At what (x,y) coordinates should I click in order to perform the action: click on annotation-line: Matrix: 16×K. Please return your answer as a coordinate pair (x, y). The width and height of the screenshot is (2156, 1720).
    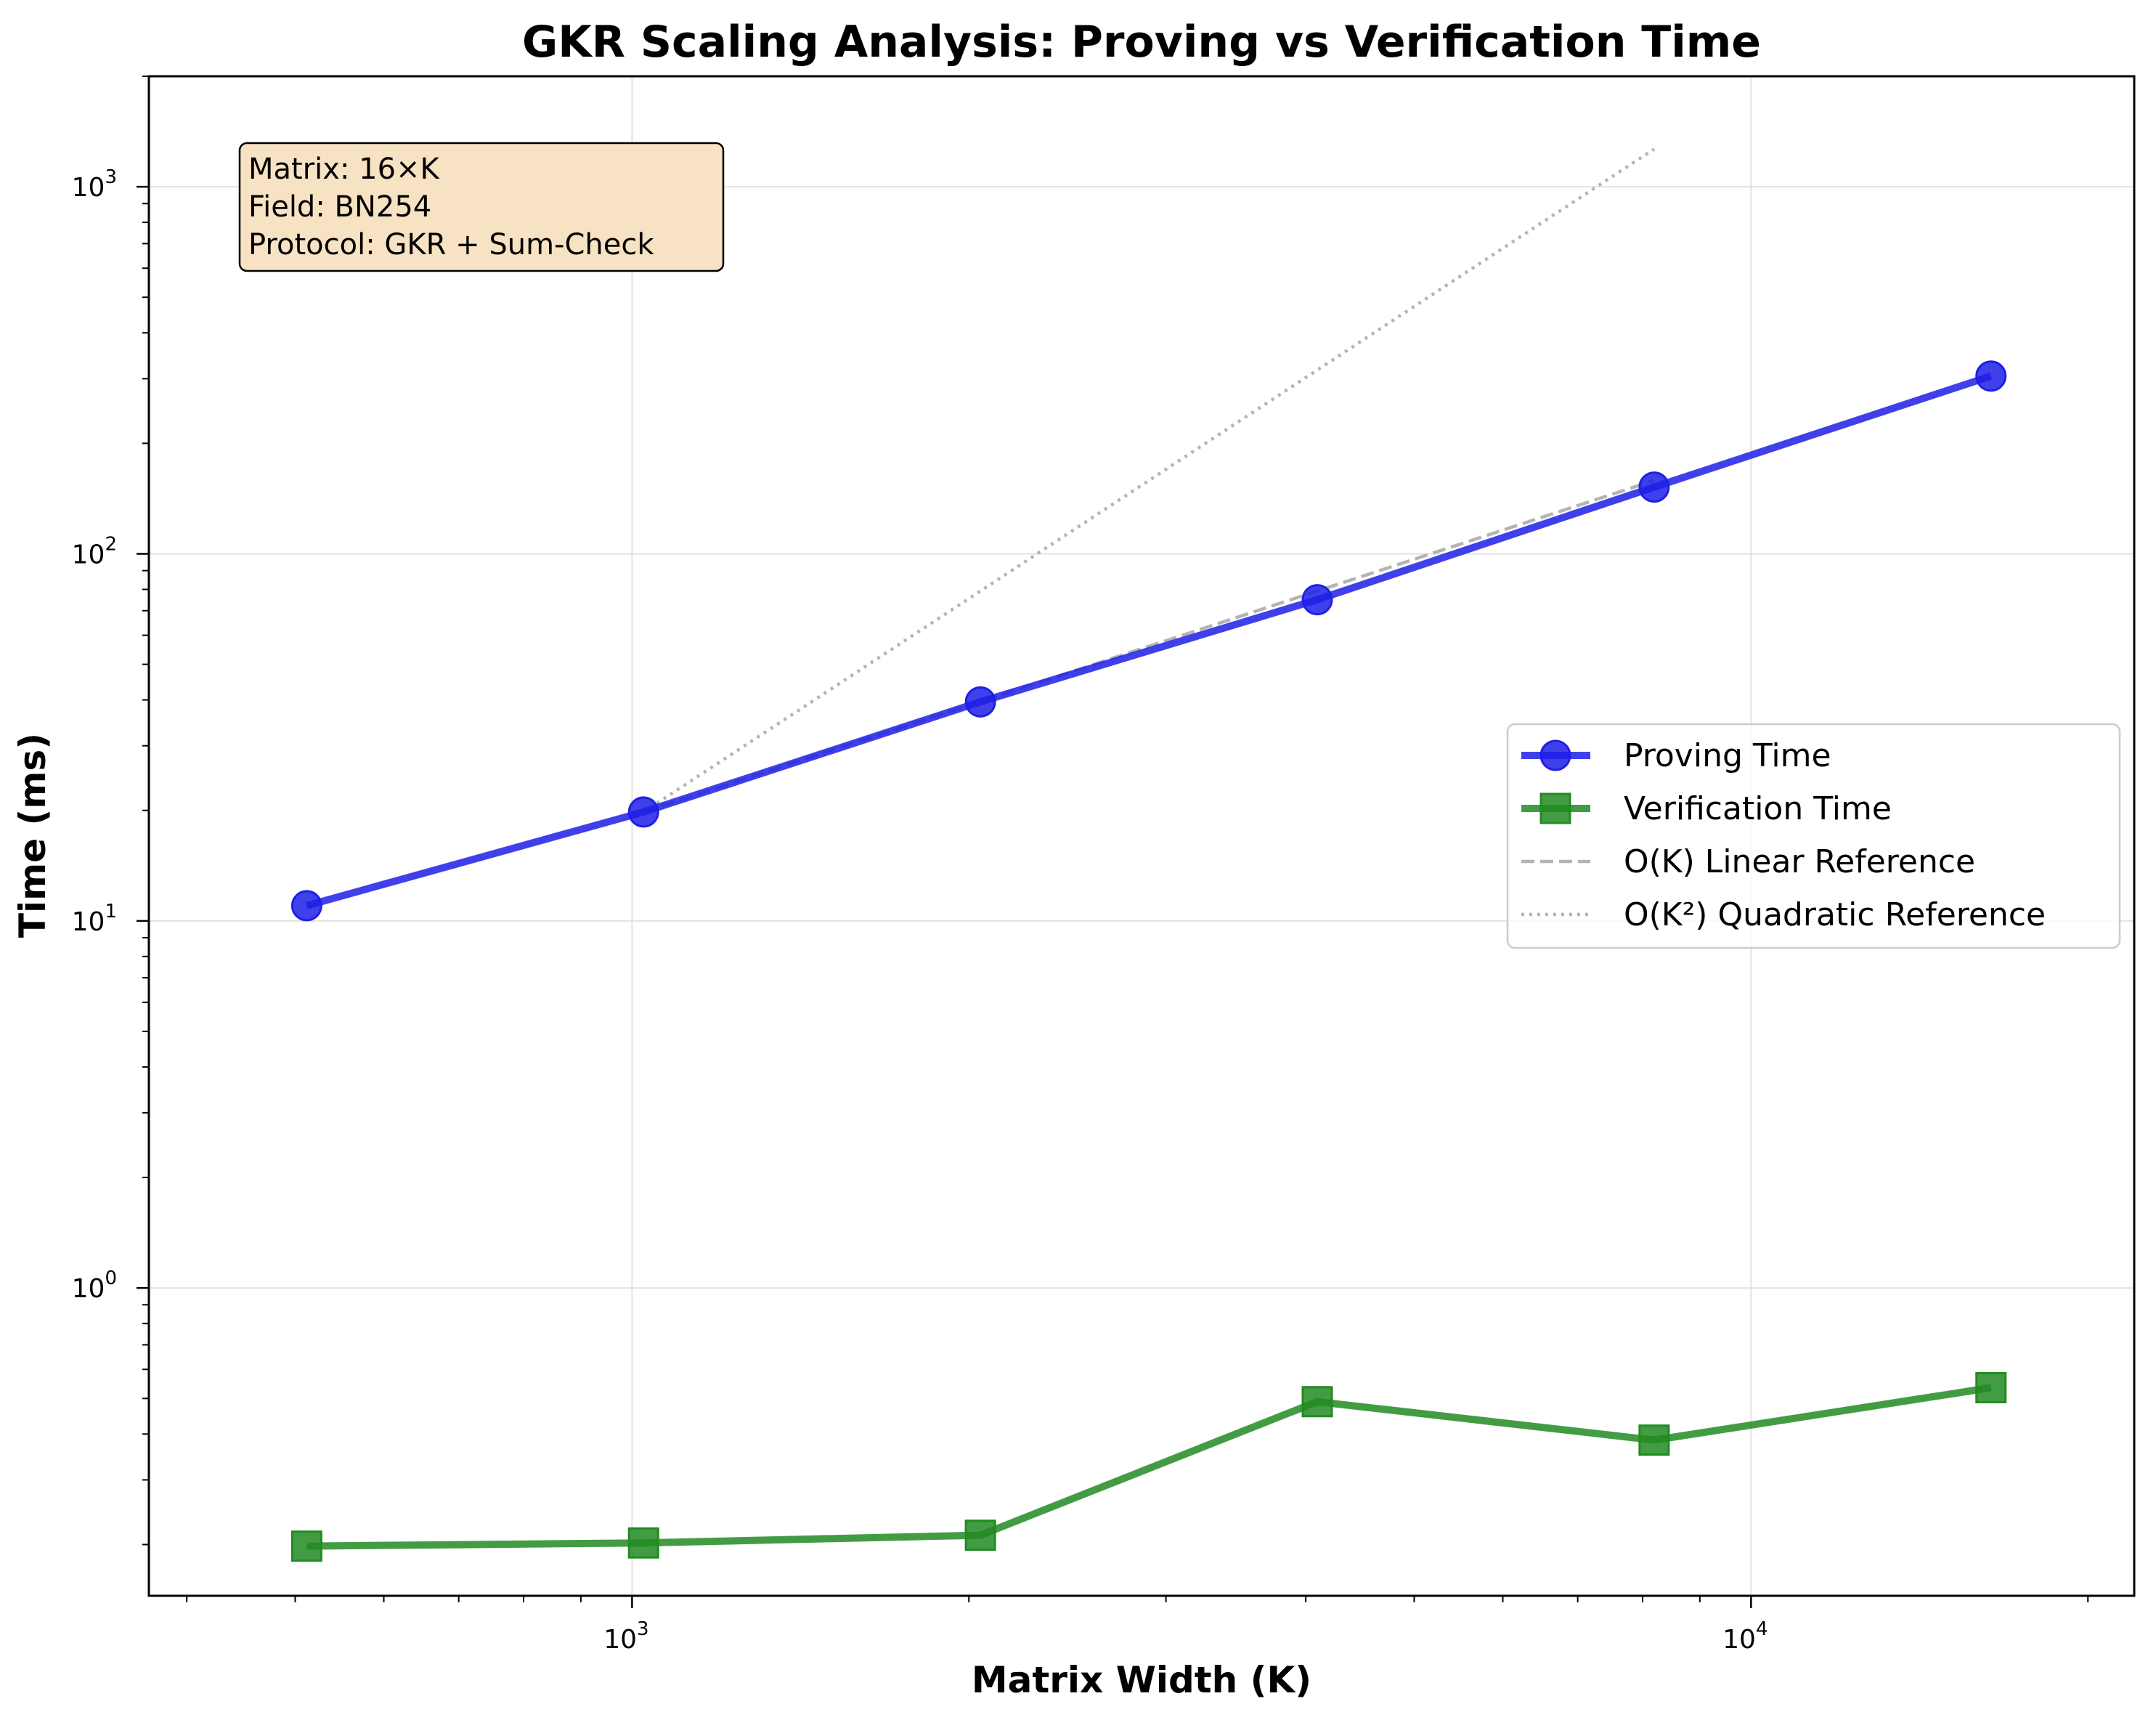
    Looking at the image, I should click on (344, 169).